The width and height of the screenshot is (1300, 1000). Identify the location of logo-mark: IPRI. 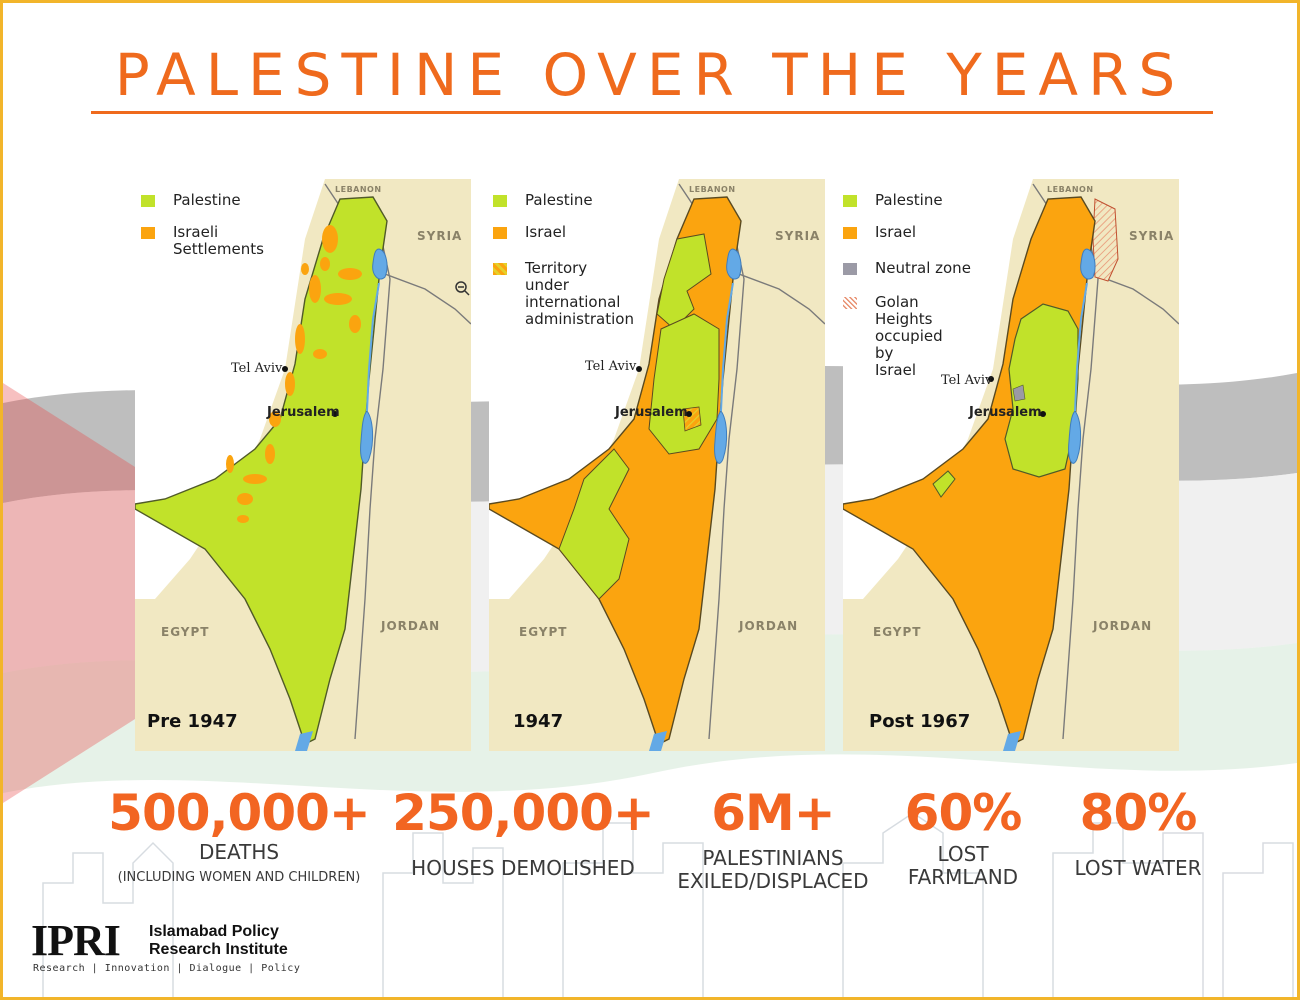
(76, 940).